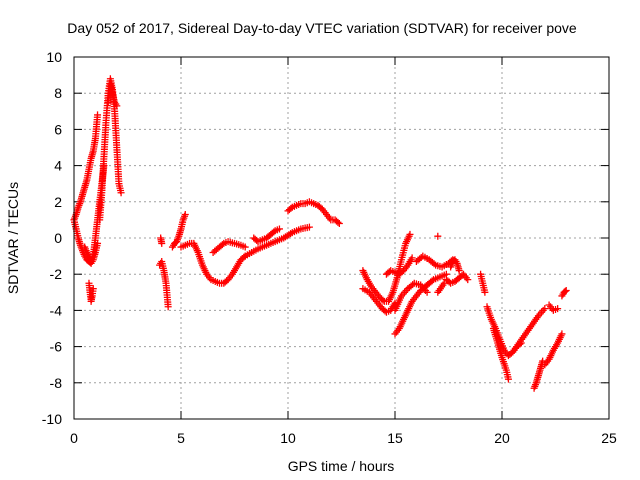  I want to click on y-tick-label: -2, so click(56, 274).